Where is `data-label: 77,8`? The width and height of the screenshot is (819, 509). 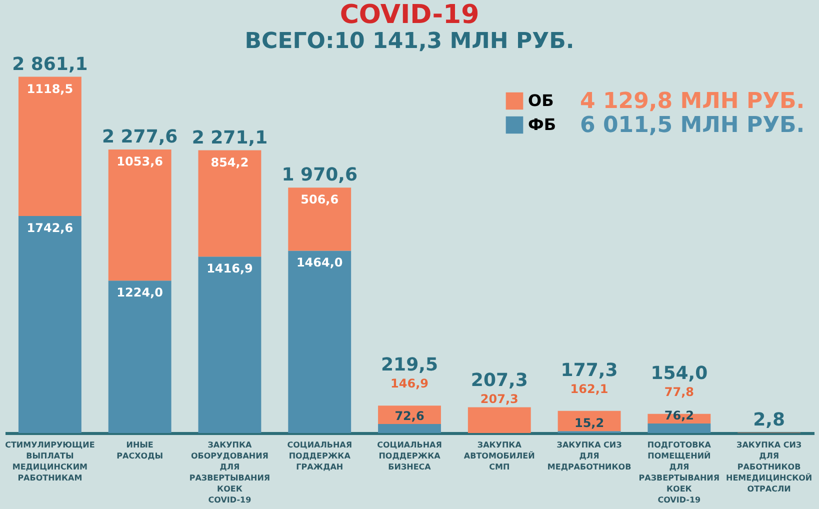
data-label: 77,8 is located at coordinates (679, 391).